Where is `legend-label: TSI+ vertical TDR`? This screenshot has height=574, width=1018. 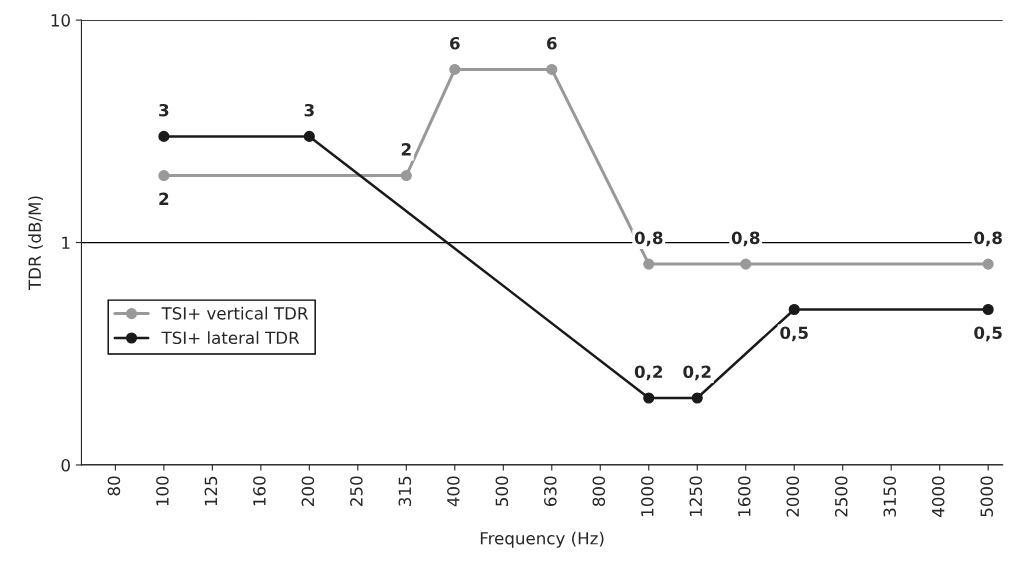 legend-label: TSI+ vertical TDR is located at coordinates (235, 313).